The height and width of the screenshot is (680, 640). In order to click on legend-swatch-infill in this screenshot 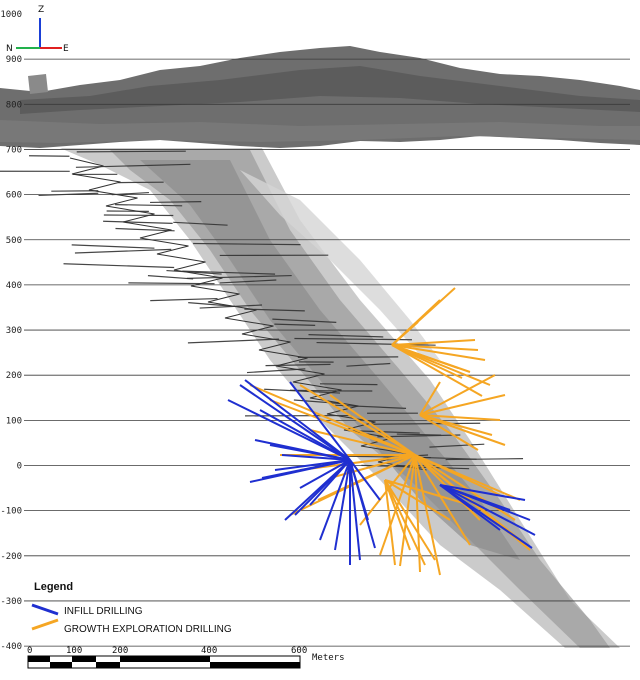, I will do `click(45, 609)`.